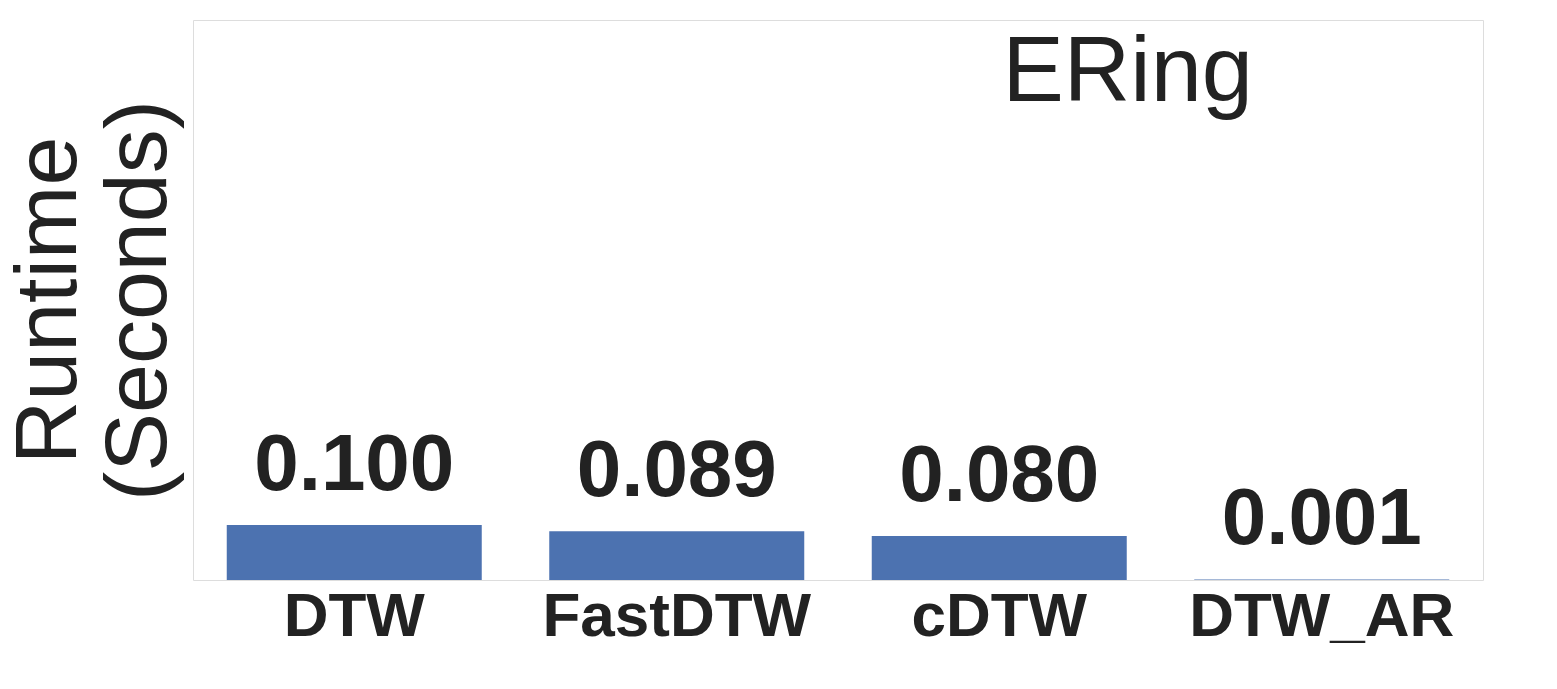  Describe the element at coordinates (354, 614) in the screenshot. I see `x-tick-label: DTW` at that location.